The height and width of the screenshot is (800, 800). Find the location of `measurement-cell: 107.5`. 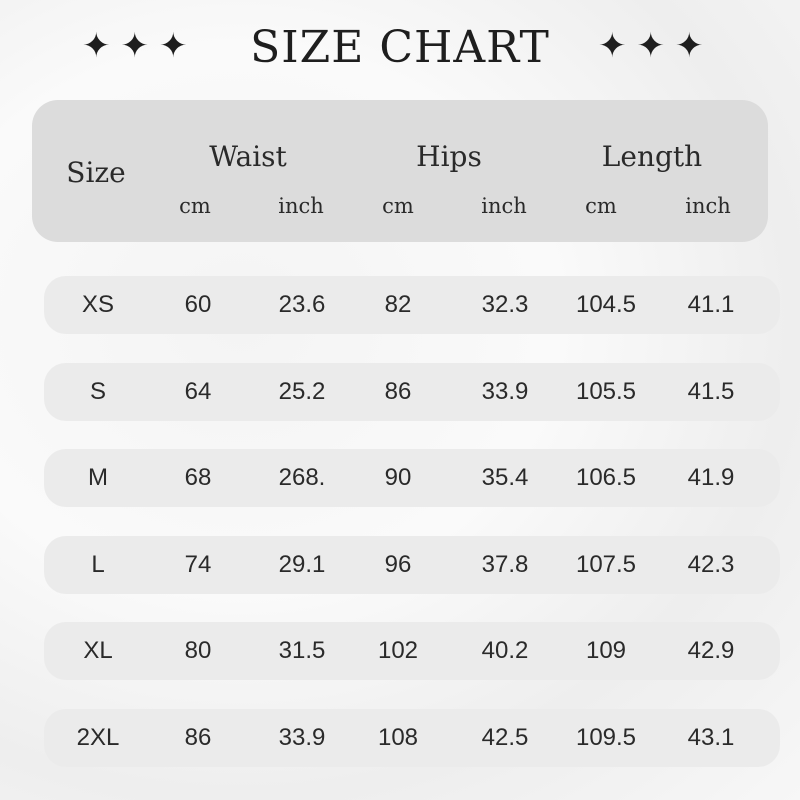

measurement-cell: 107.5 is located at coordinates (606, 564).